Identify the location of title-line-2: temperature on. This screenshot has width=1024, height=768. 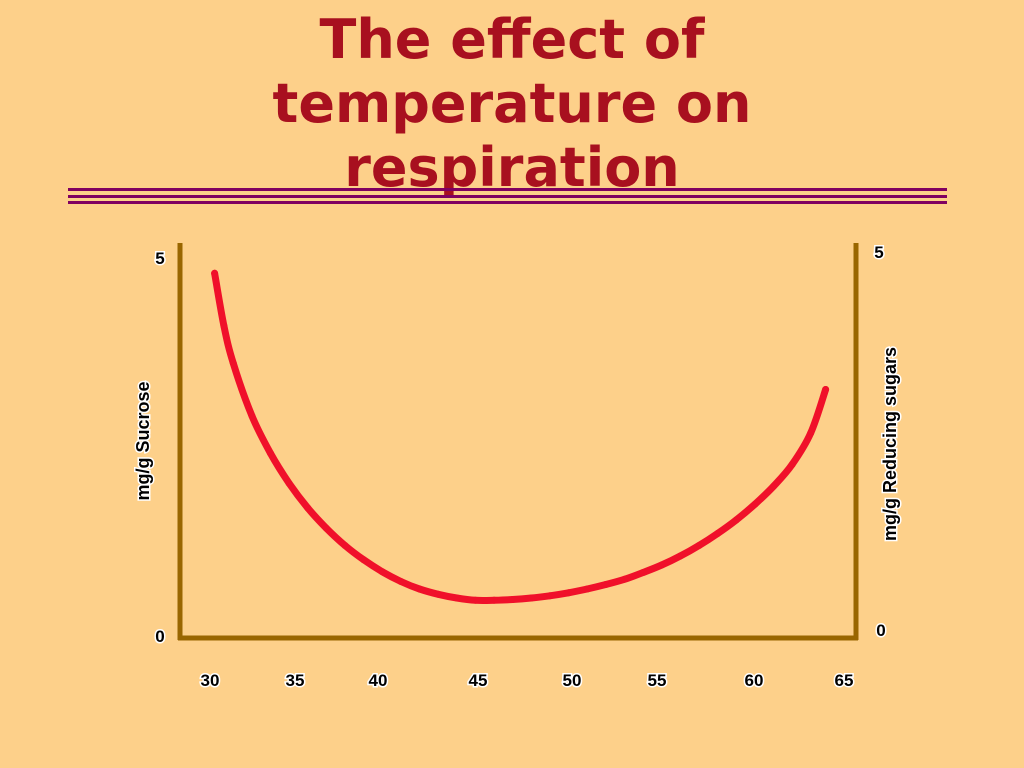
(512, 103).